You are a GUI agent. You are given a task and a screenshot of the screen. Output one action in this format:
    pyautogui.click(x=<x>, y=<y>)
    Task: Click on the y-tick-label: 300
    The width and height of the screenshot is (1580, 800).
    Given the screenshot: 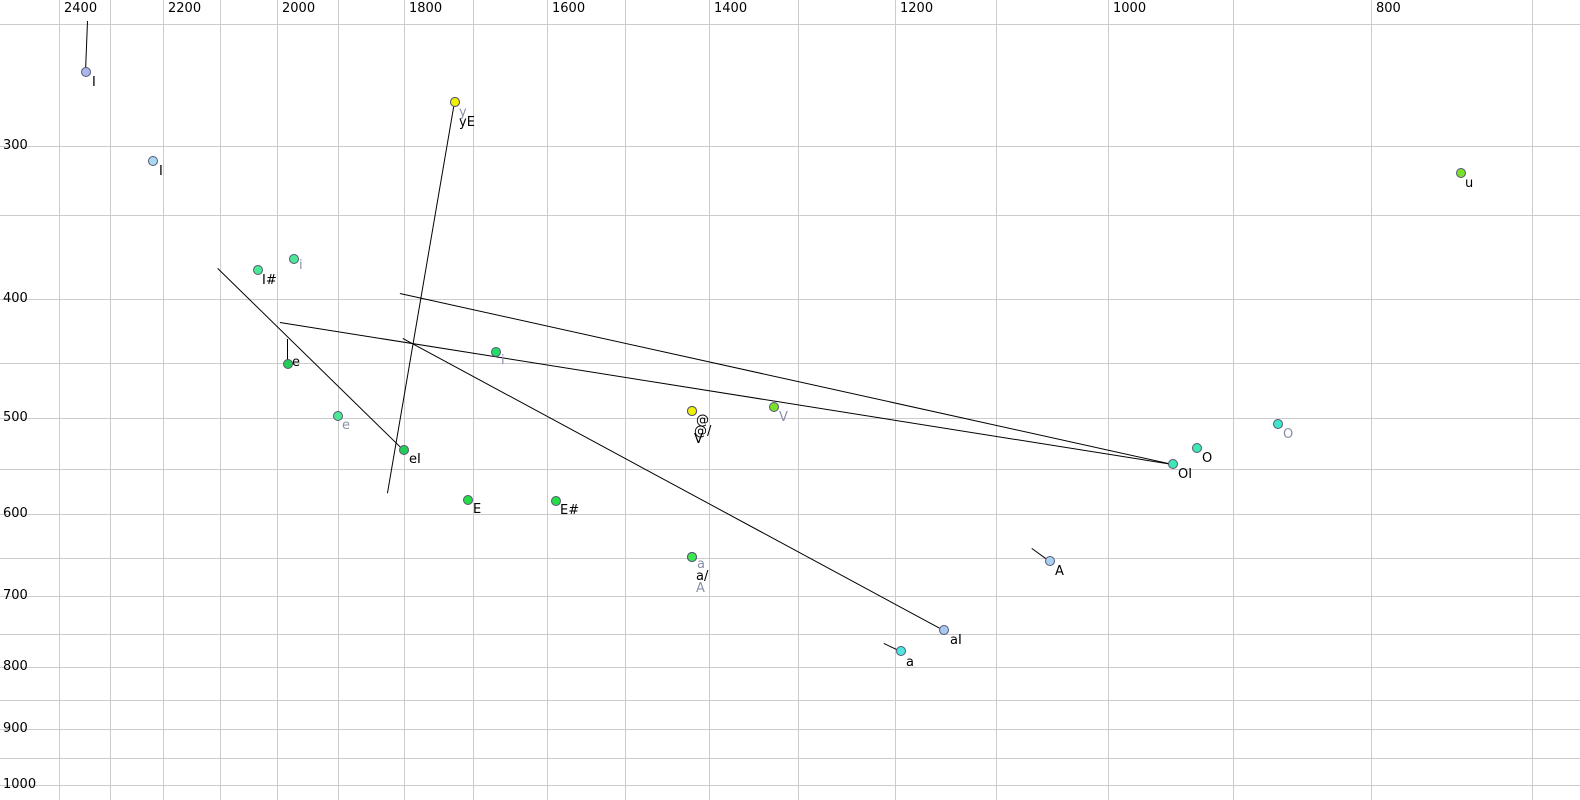 What is the action you would take?
    pyautogui.click(x=15, y=145)
    